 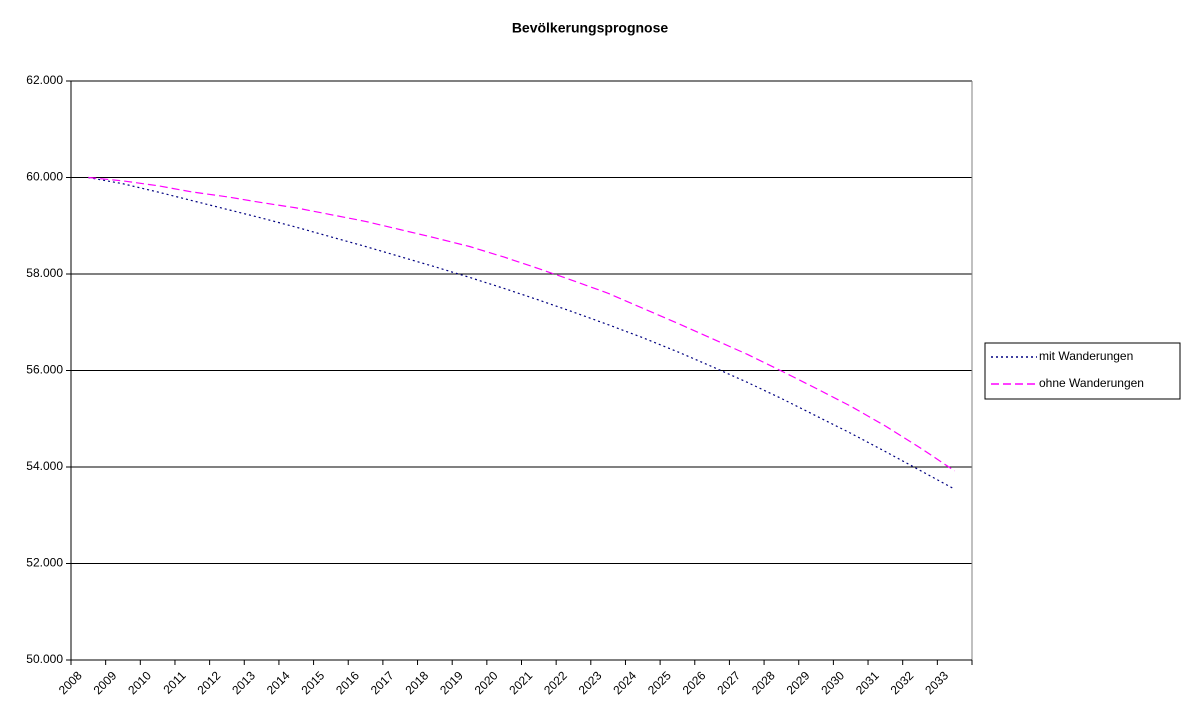 I want to click on x-tick-label: 2016, so click(x=347, y=682).